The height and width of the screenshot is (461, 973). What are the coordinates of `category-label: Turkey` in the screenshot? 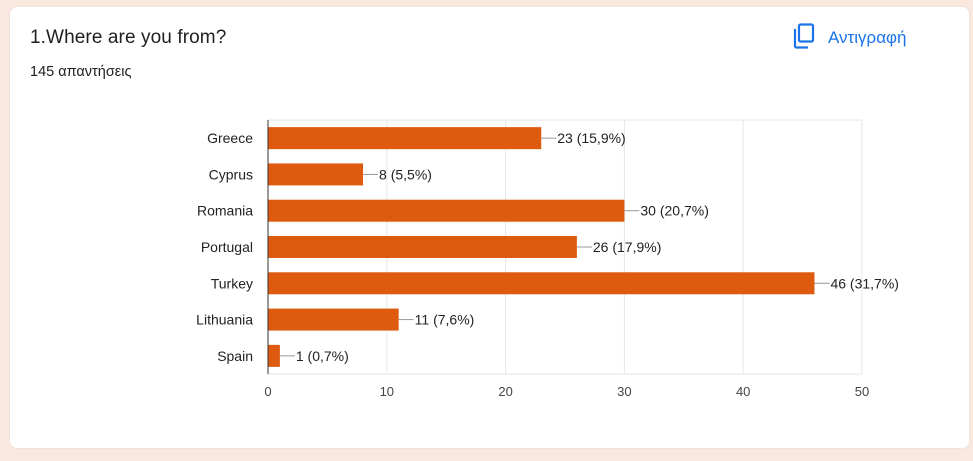 It's located at (232, 283).